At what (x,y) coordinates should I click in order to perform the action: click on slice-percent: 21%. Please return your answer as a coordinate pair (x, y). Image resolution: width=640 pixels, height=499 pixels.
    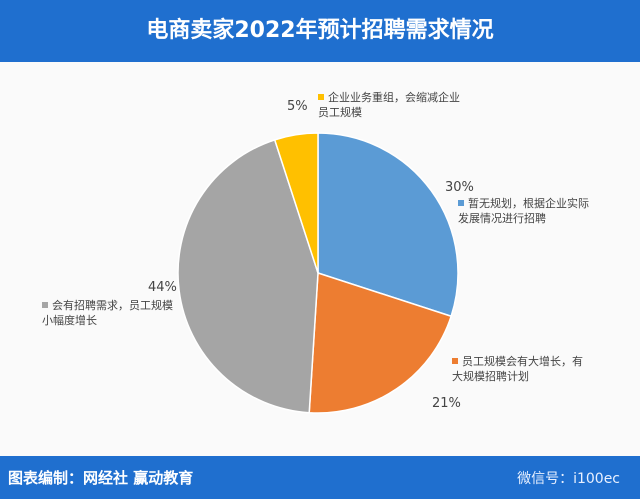
    Looking at the image, I should click on (446, 403).